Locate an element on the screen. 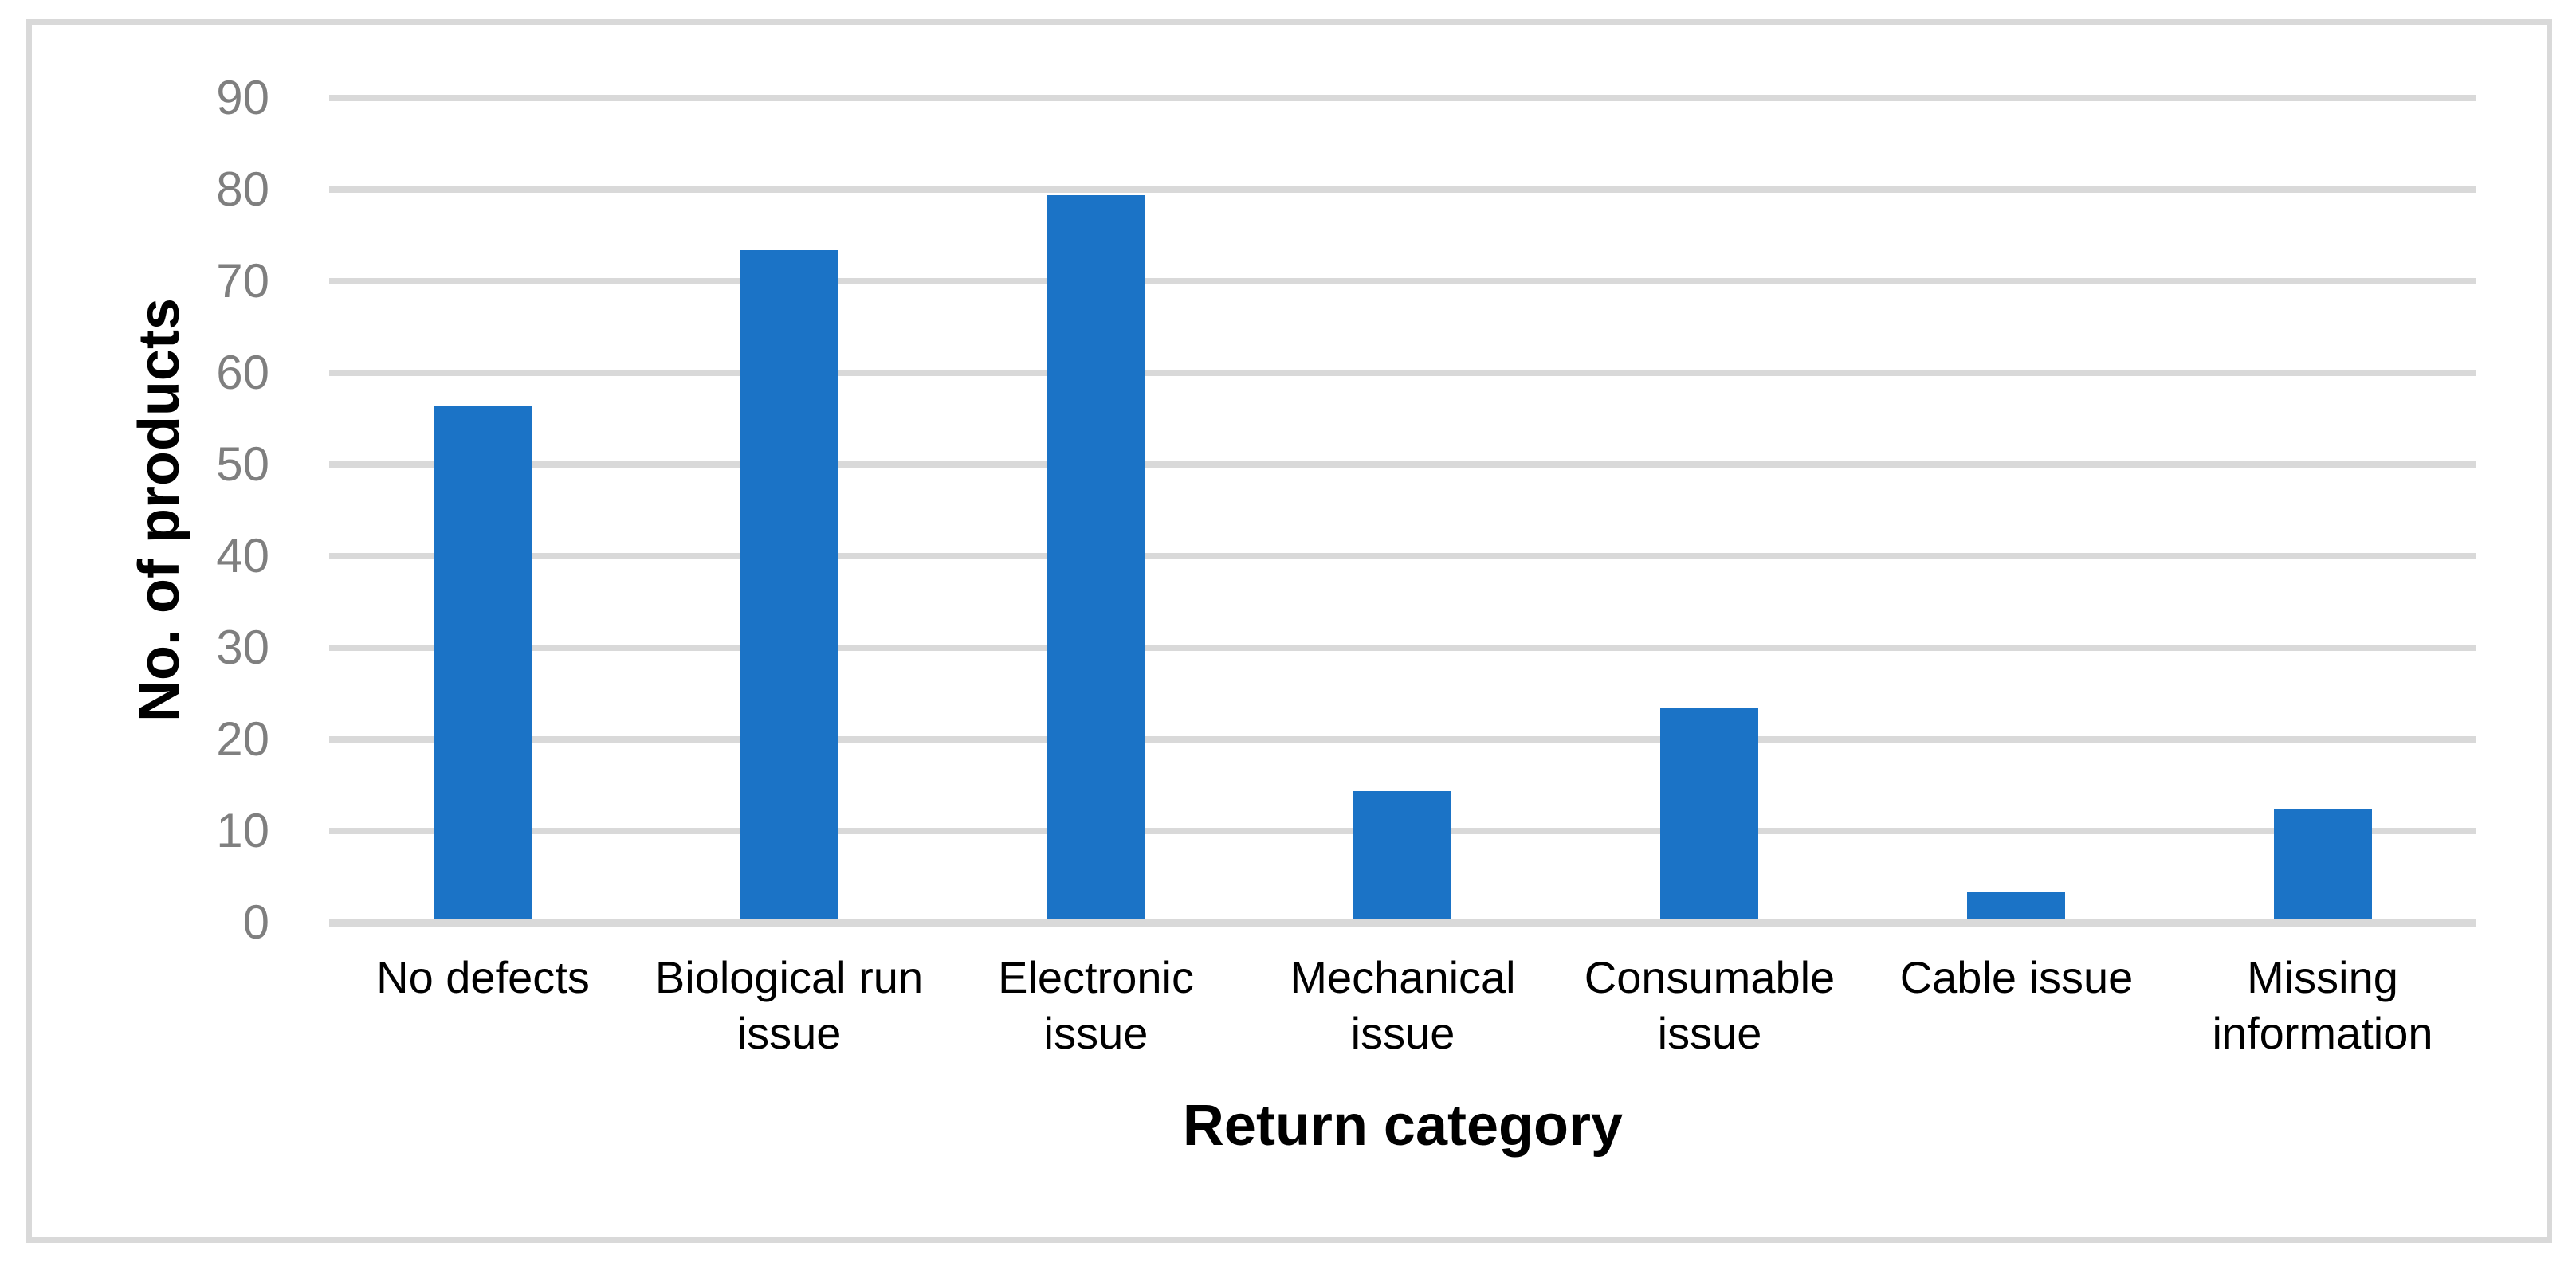 This screenshot has height=1270, width=2576. y-tick-label-70: 70 is located at coordinates (242, 281).